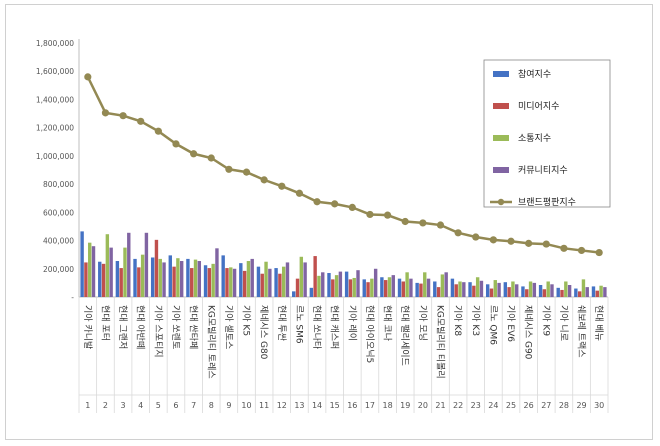 The height and width of the screenshot is (446, 660). I want to click on x-rank-label: 5, so click(158, 405).